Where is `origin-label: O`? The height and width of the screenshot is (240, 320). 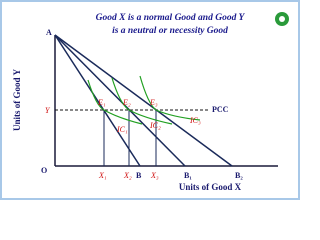
origin-label: O is located at coordinates (44, 170).